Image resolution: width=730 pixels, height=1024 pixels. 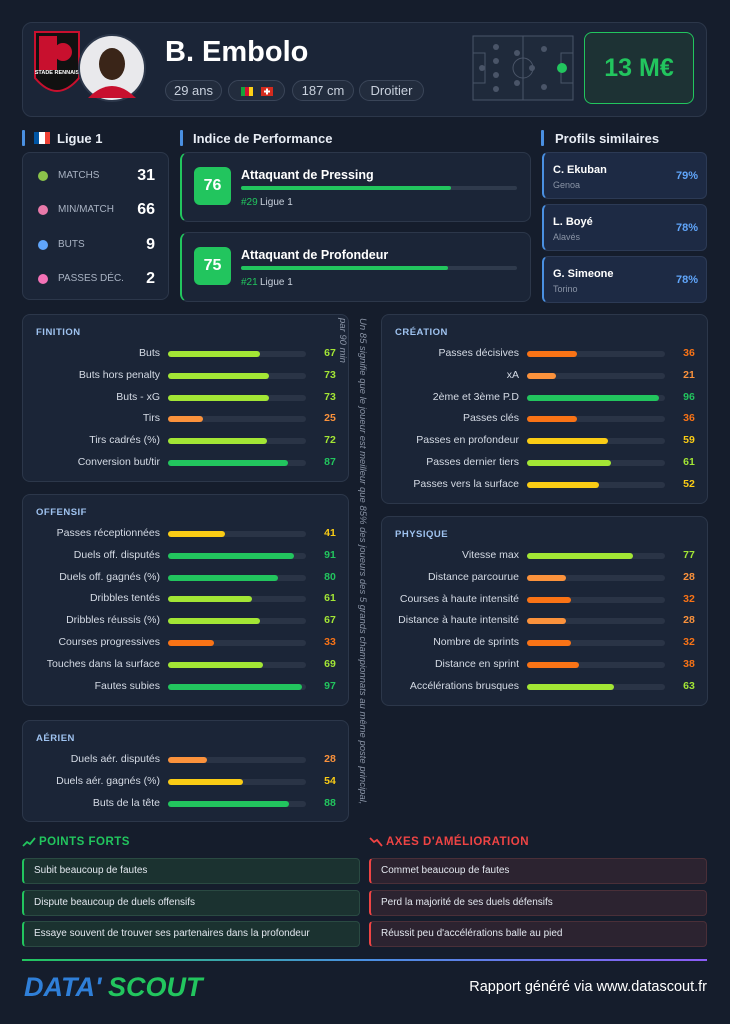 I want to click on club-logo-text: STADE RENNAIS, so click(x=57, y=73).